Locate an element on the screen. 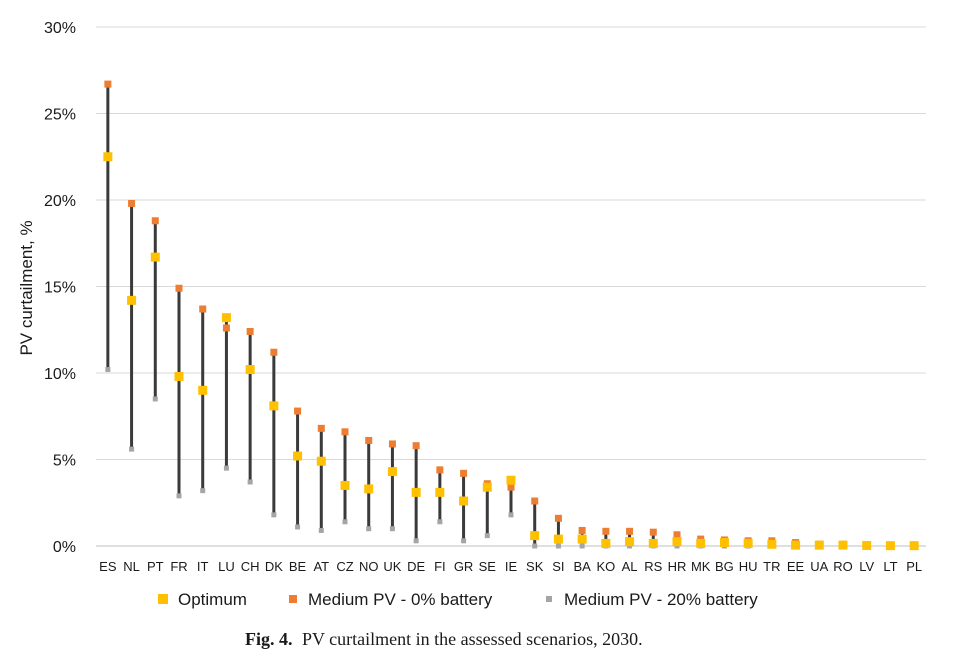 Image resolution: width=953 pixels, height=666 pixels. legend-label: Optimum is located at coordinates (212, 599).